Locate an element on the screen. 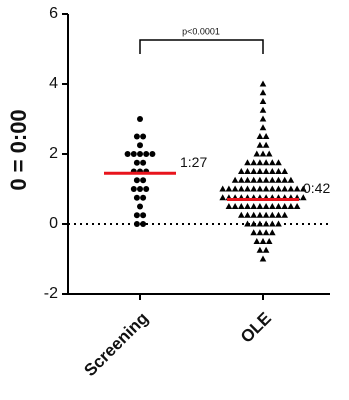  y-tick-label: -2 is located at coordinates (51, 293).